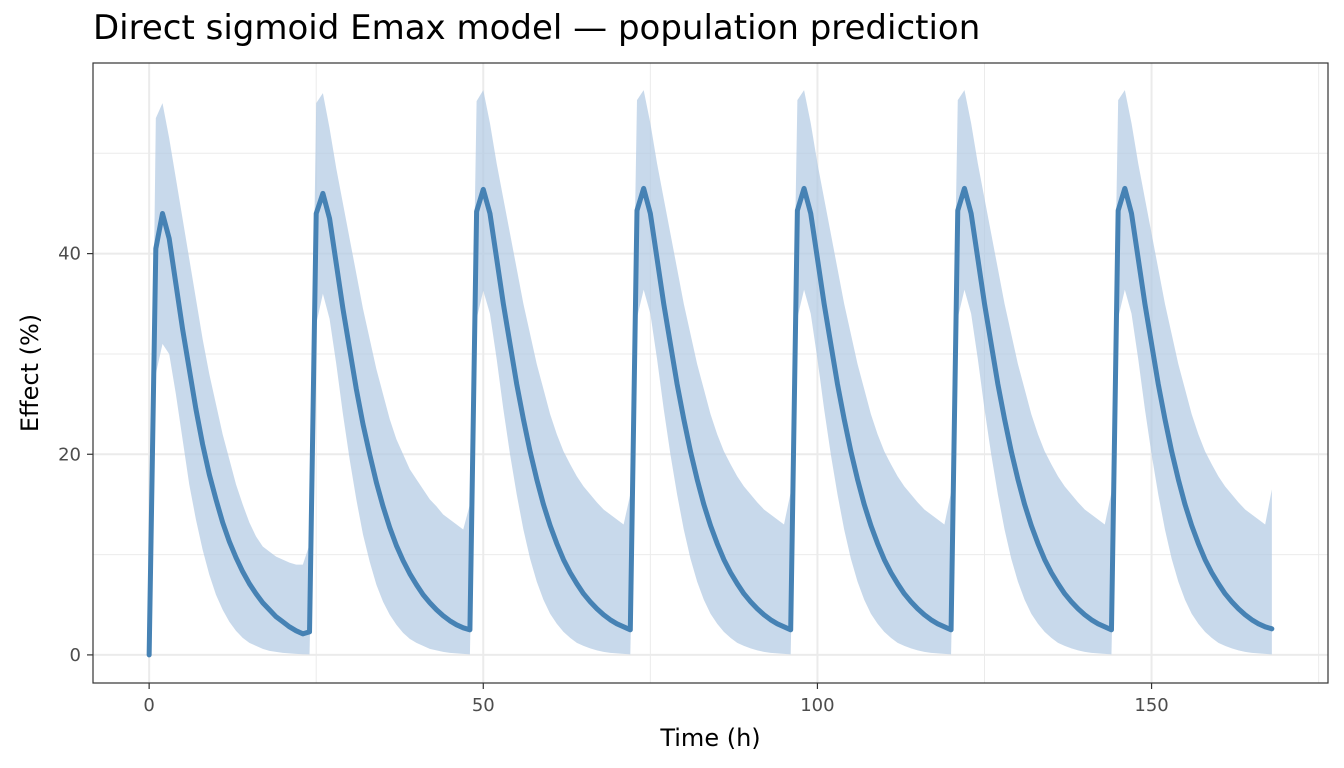  What do you see at coordinates (75, 655) in the screenshot?
I see `y-tick-label: 0` at bounding box center [75, 655].